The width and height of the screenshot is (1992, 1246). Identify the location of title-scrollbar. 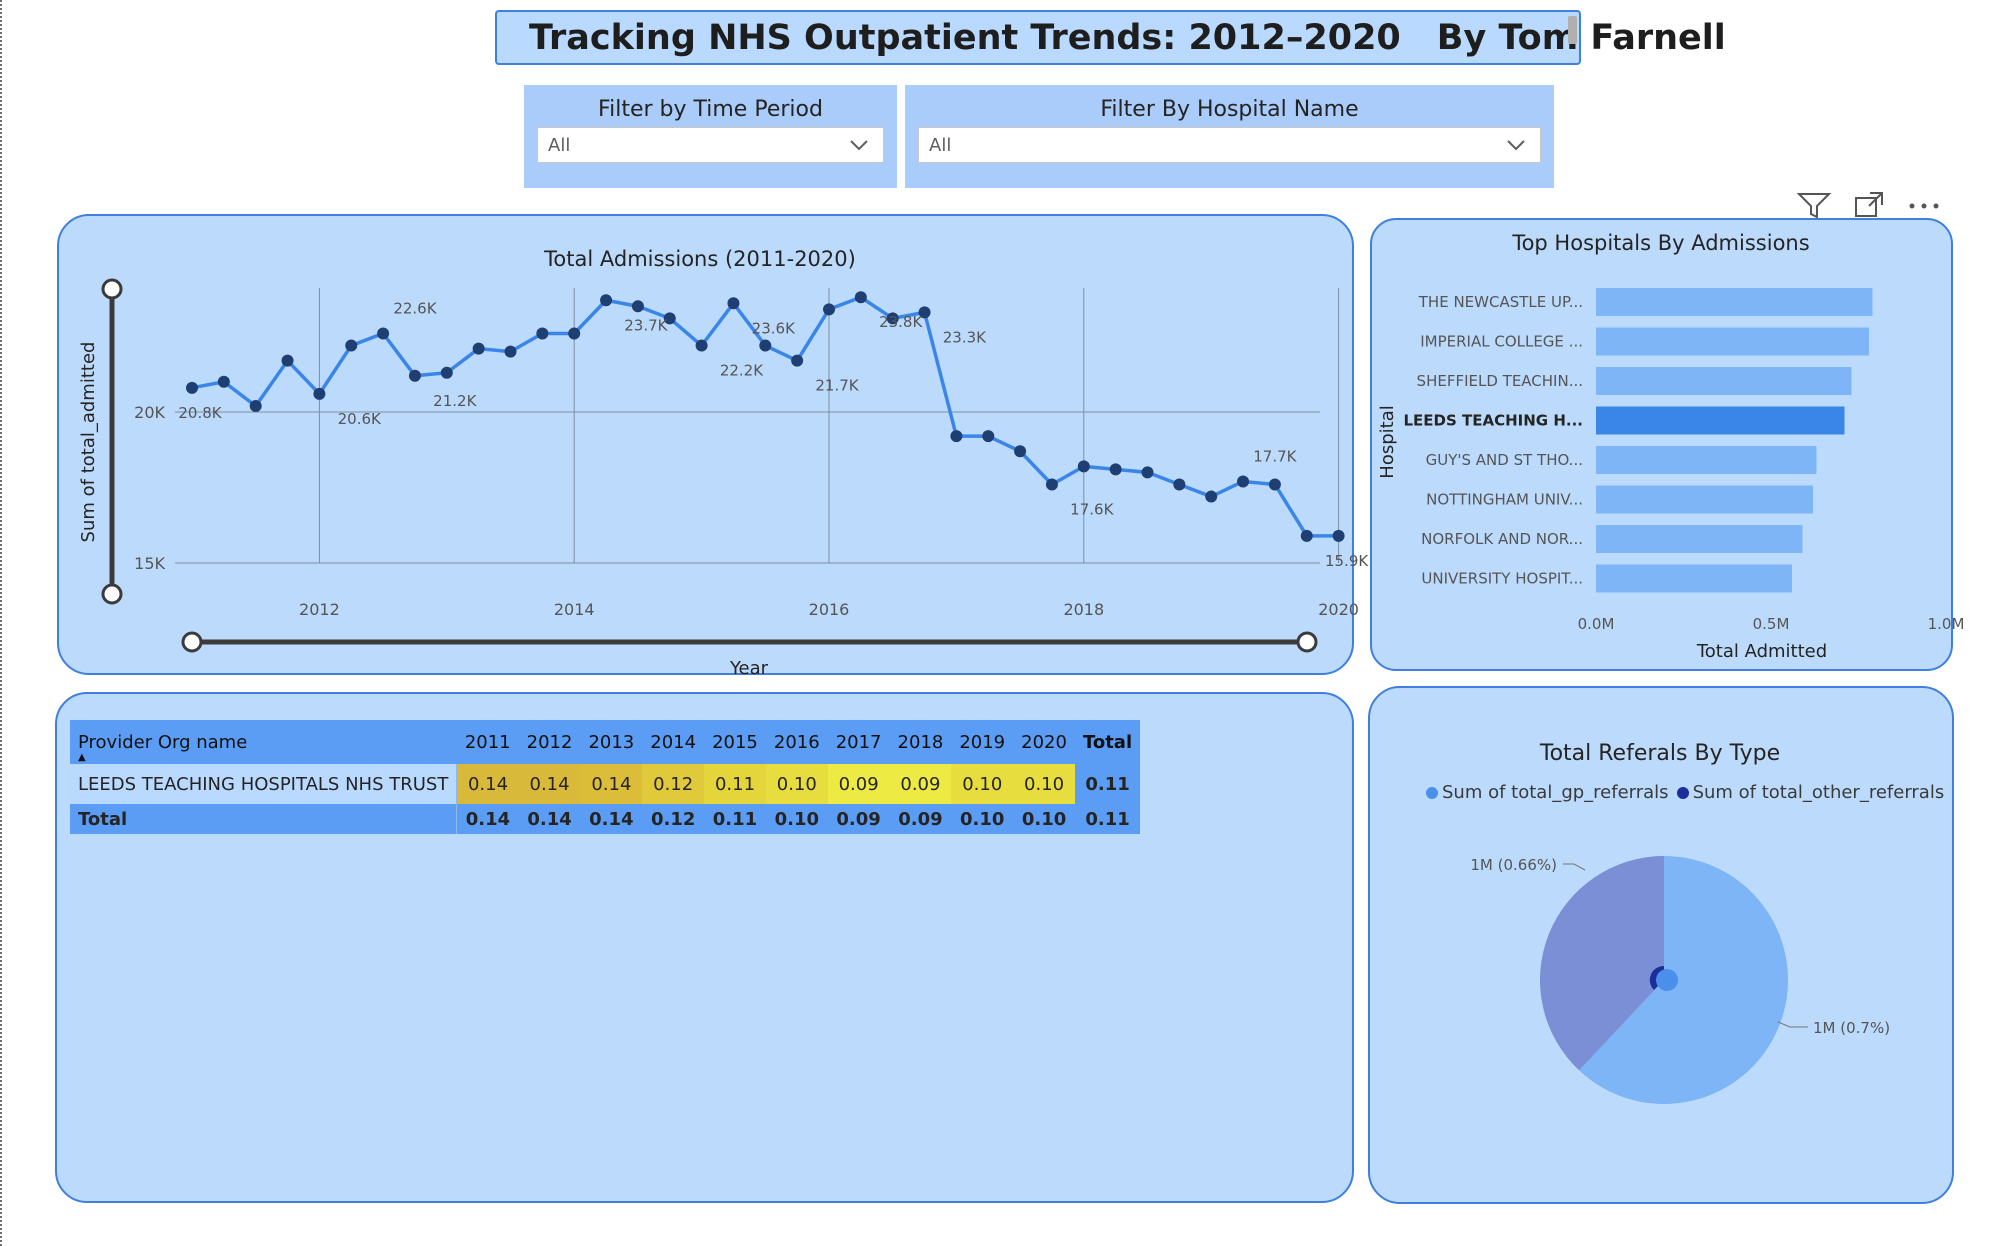
(1572, 30).